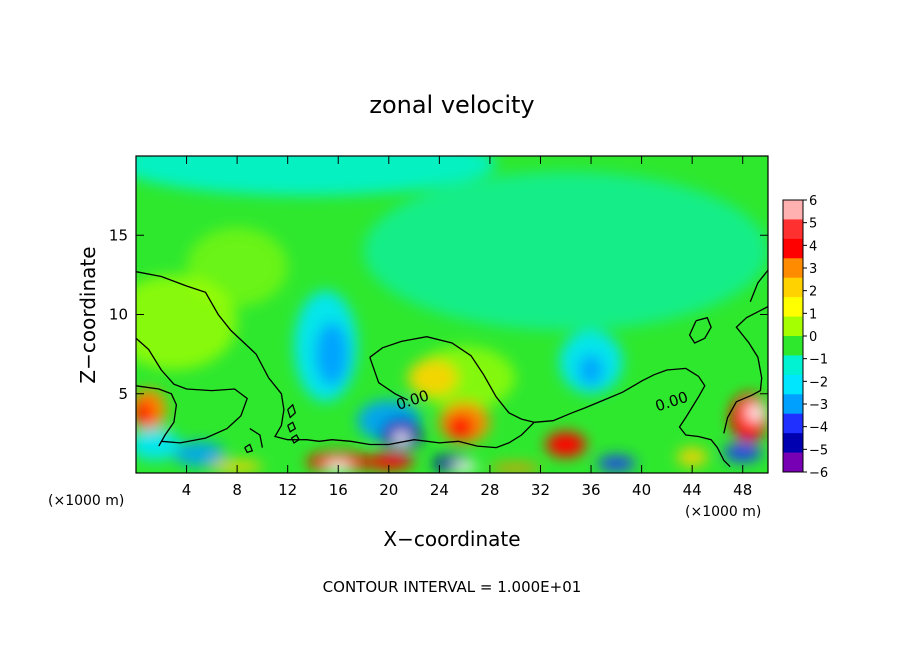 Image resolution: width=904 pixels, height=654 pixels. What do you see at coordinates (813, 224) in the screenshot?
I see `colorbar-tick-label: 5` at bounding box center [813, 224].